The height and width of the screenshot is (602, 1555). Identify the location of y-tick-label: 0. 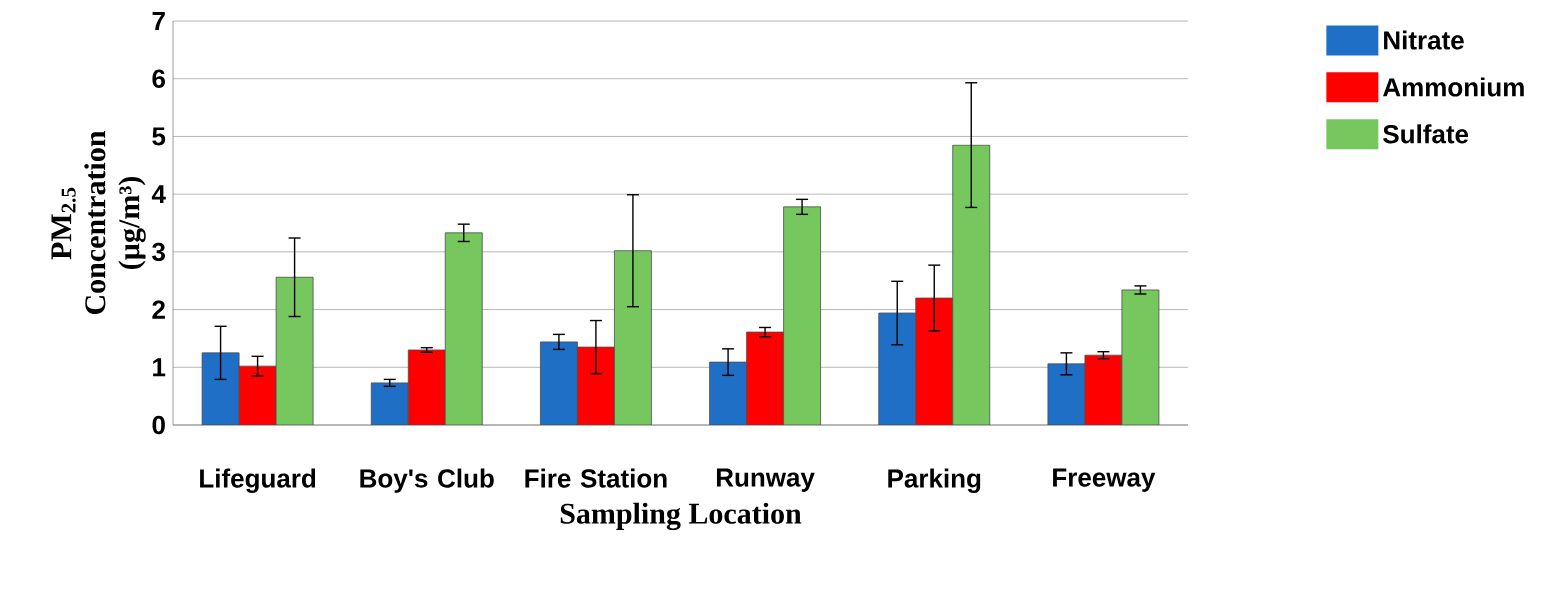
(158, 425).